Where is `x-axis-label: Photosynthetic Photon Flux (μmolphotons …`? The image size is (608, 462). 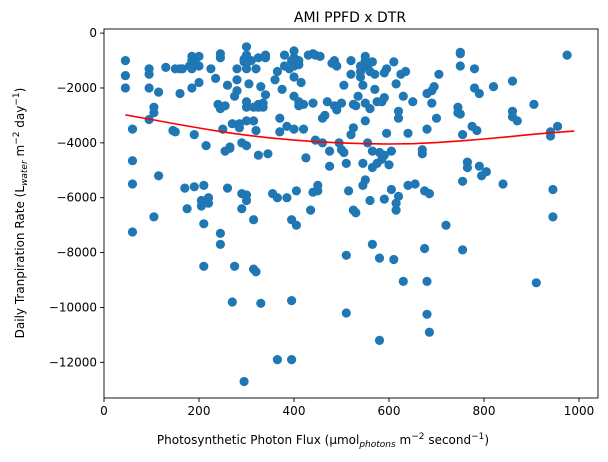 x-axis-label: Photosynthetic Photon Flux (μmolphotons … is located at coordinates (323, 441).